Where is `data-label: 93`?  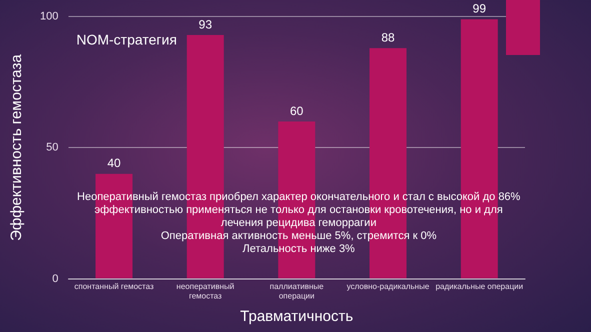 data-label: 93 is located at coordinates (205, 24).